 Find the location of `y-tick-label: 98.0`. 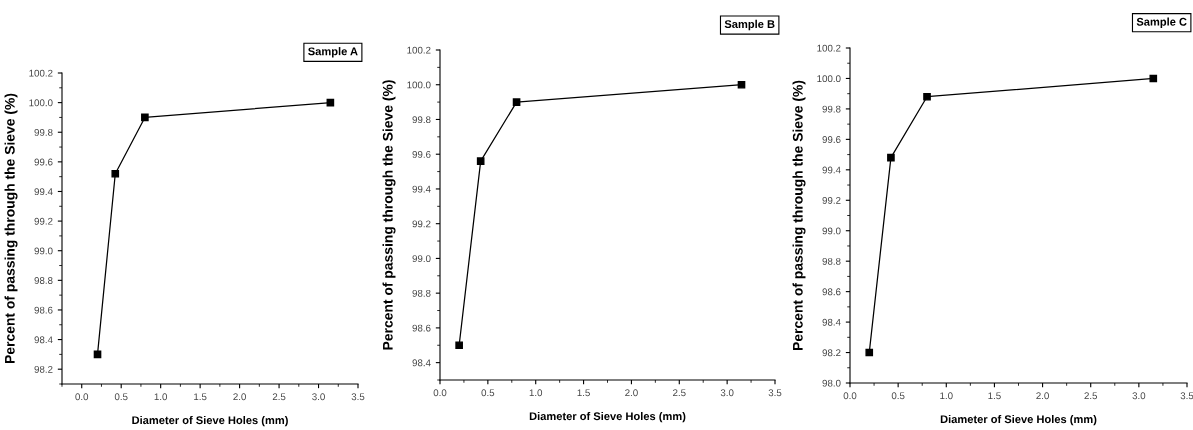

y-tick-label: 98.0 is located at coordinates (831, 383).